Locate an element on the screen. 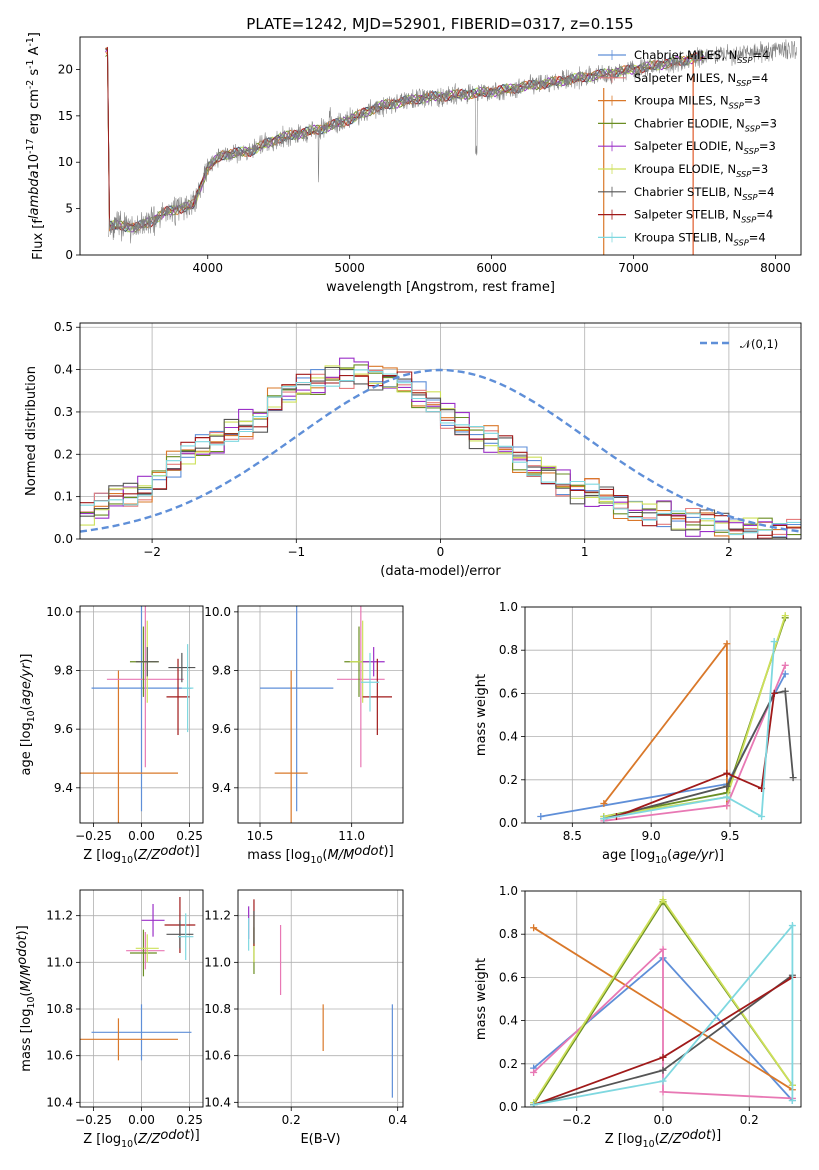  y-tick-label: 0.2 is located at coordinates (63, 454).